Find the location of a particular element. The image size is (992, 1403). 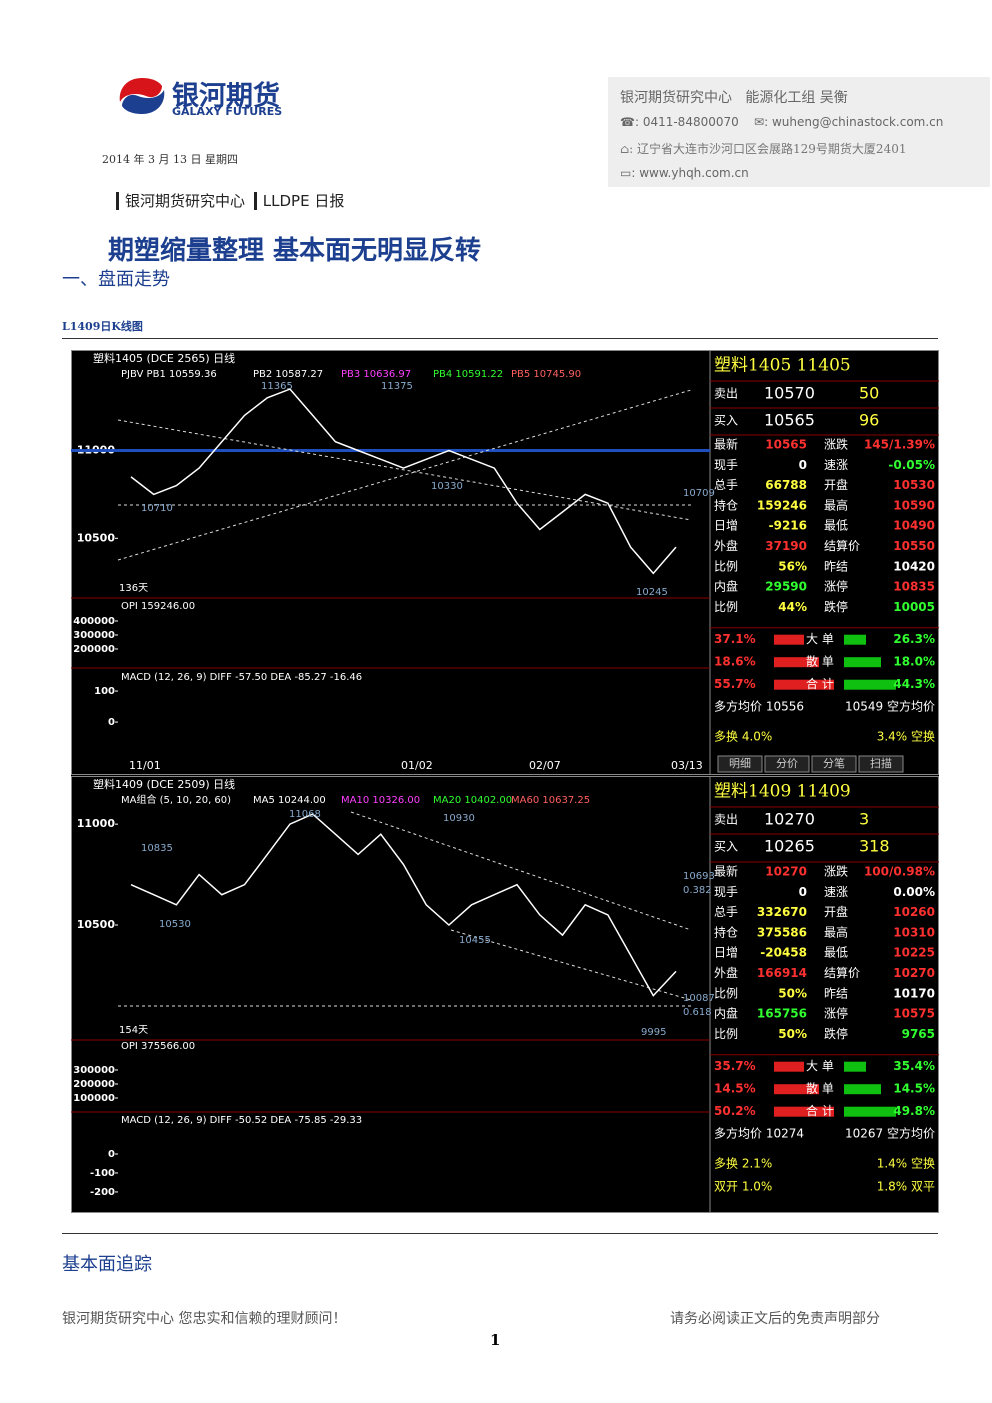

highlight-band is located at coordinates (390, 451).